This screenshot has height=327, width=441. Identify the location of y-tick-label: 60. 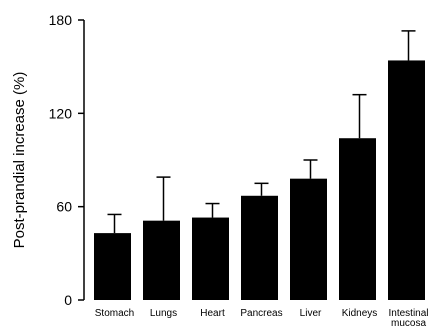
(64, 207).